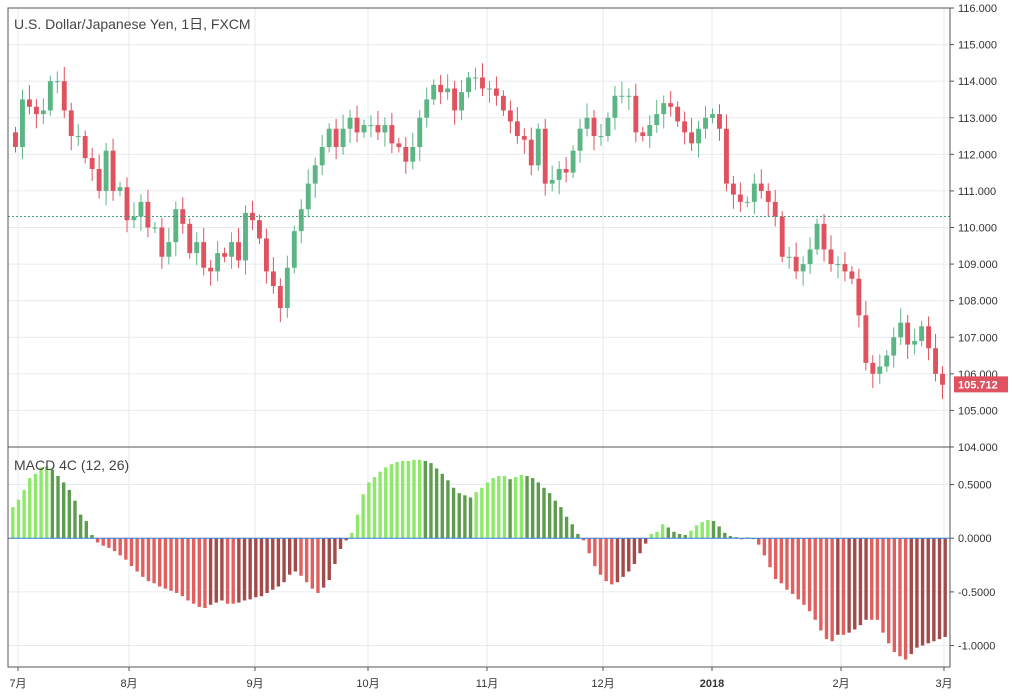 This screenshot has height=700, width=1012. What do you see at coordinates (481, 678) in the screenshot?
I see `time-axis: 7月 8月 9月 10月 11月 12月 2018 2月 3月` at bounding box center [481, 678].